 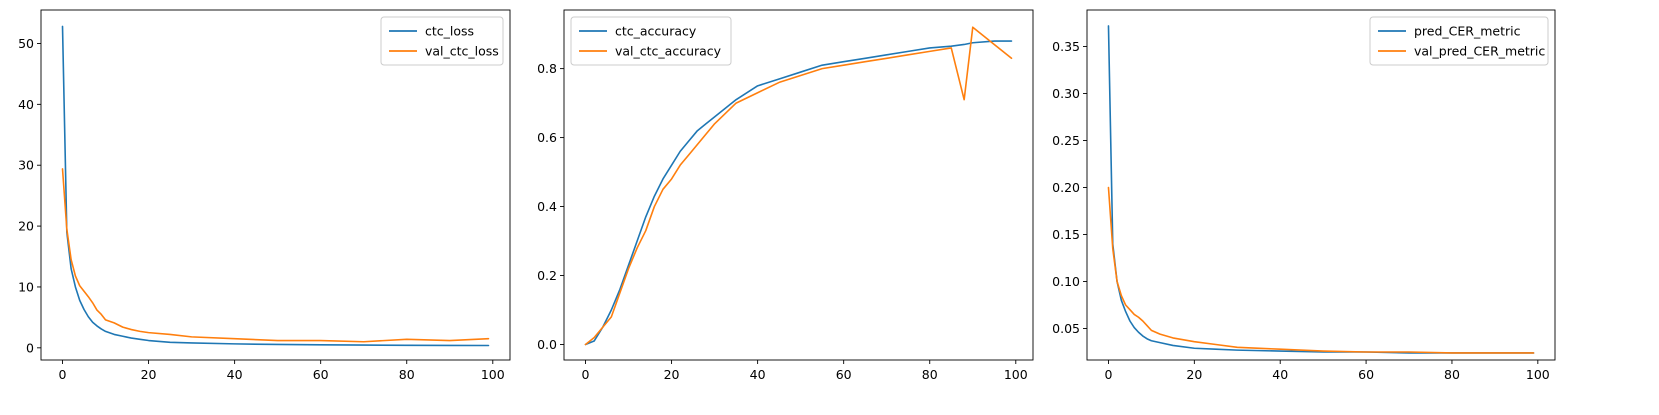 I want to click on y-tick-label: 0.30, so click(x=1066, y=93).